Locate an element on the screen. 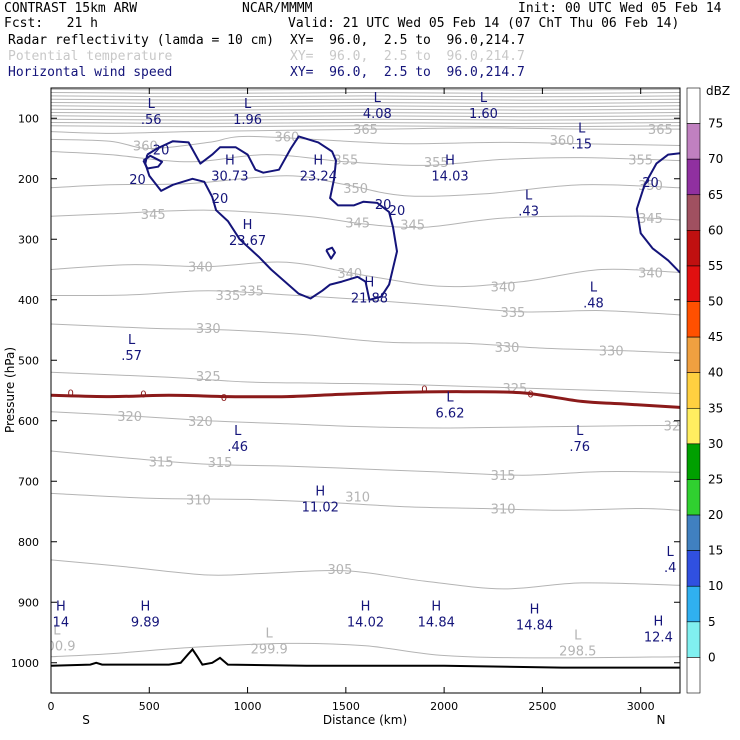 This screenshot has height=740, width=740. x-tick-label: 500 is located at coordinates (149, 706).